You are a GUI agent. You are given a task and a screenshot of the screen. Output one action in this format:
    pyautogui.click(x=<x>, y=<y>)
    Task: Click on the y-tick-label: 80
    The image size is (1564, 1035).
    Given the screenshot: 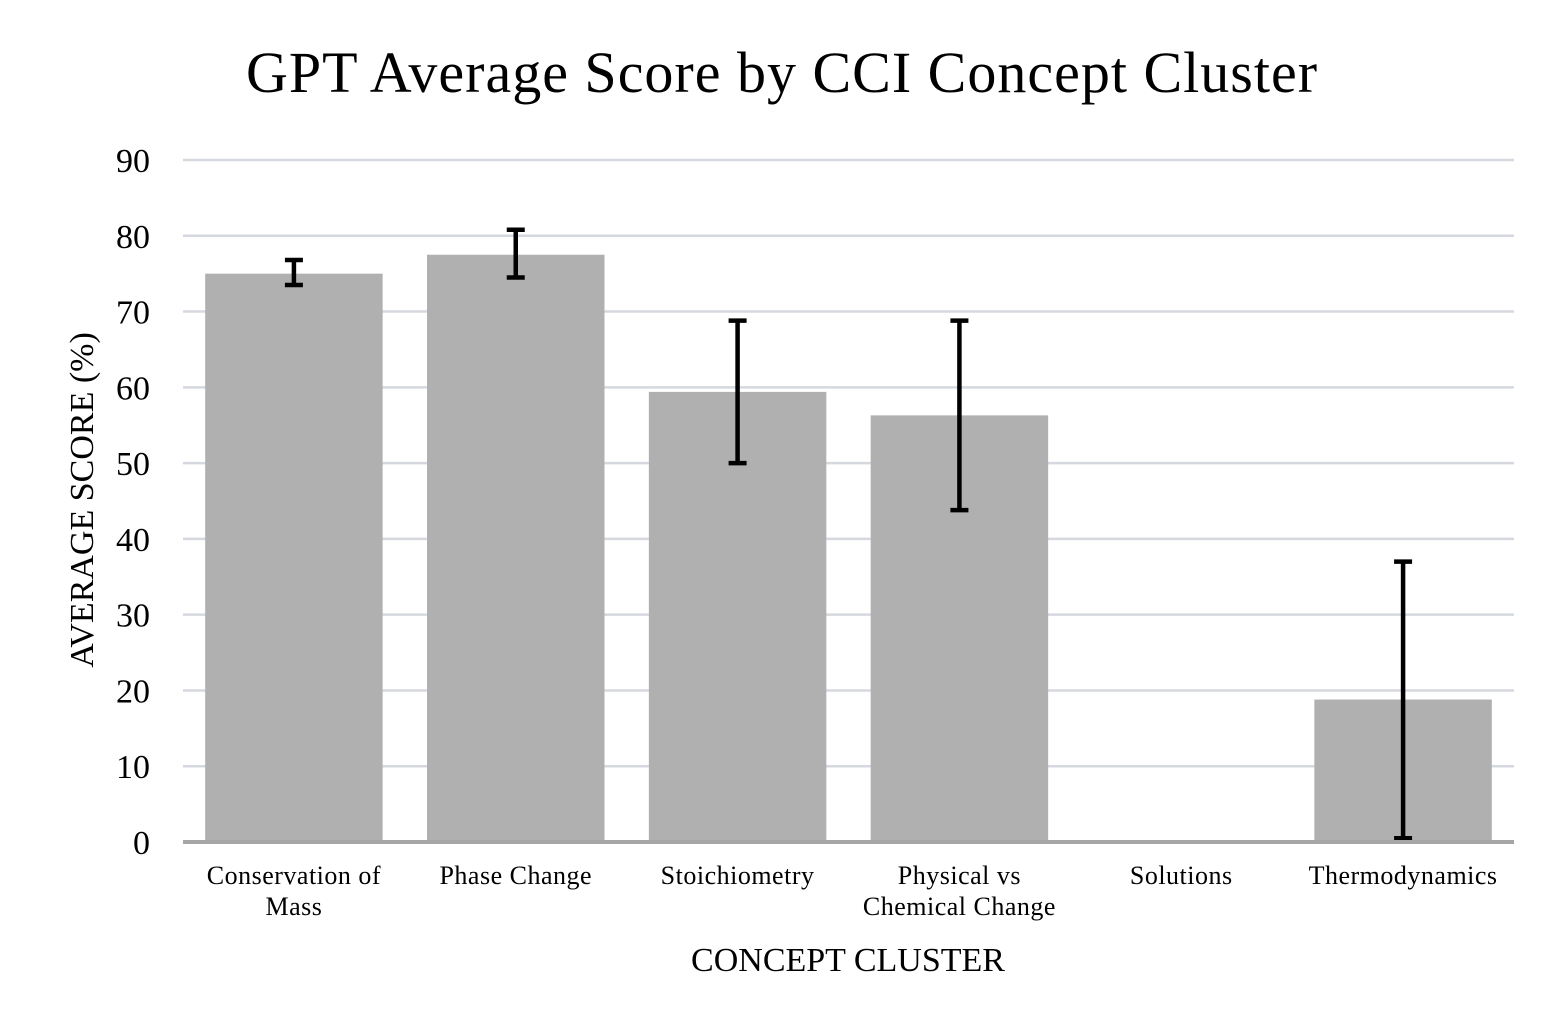 What is the action you would take?
    pyautogui.click(x=133, y=237)
    